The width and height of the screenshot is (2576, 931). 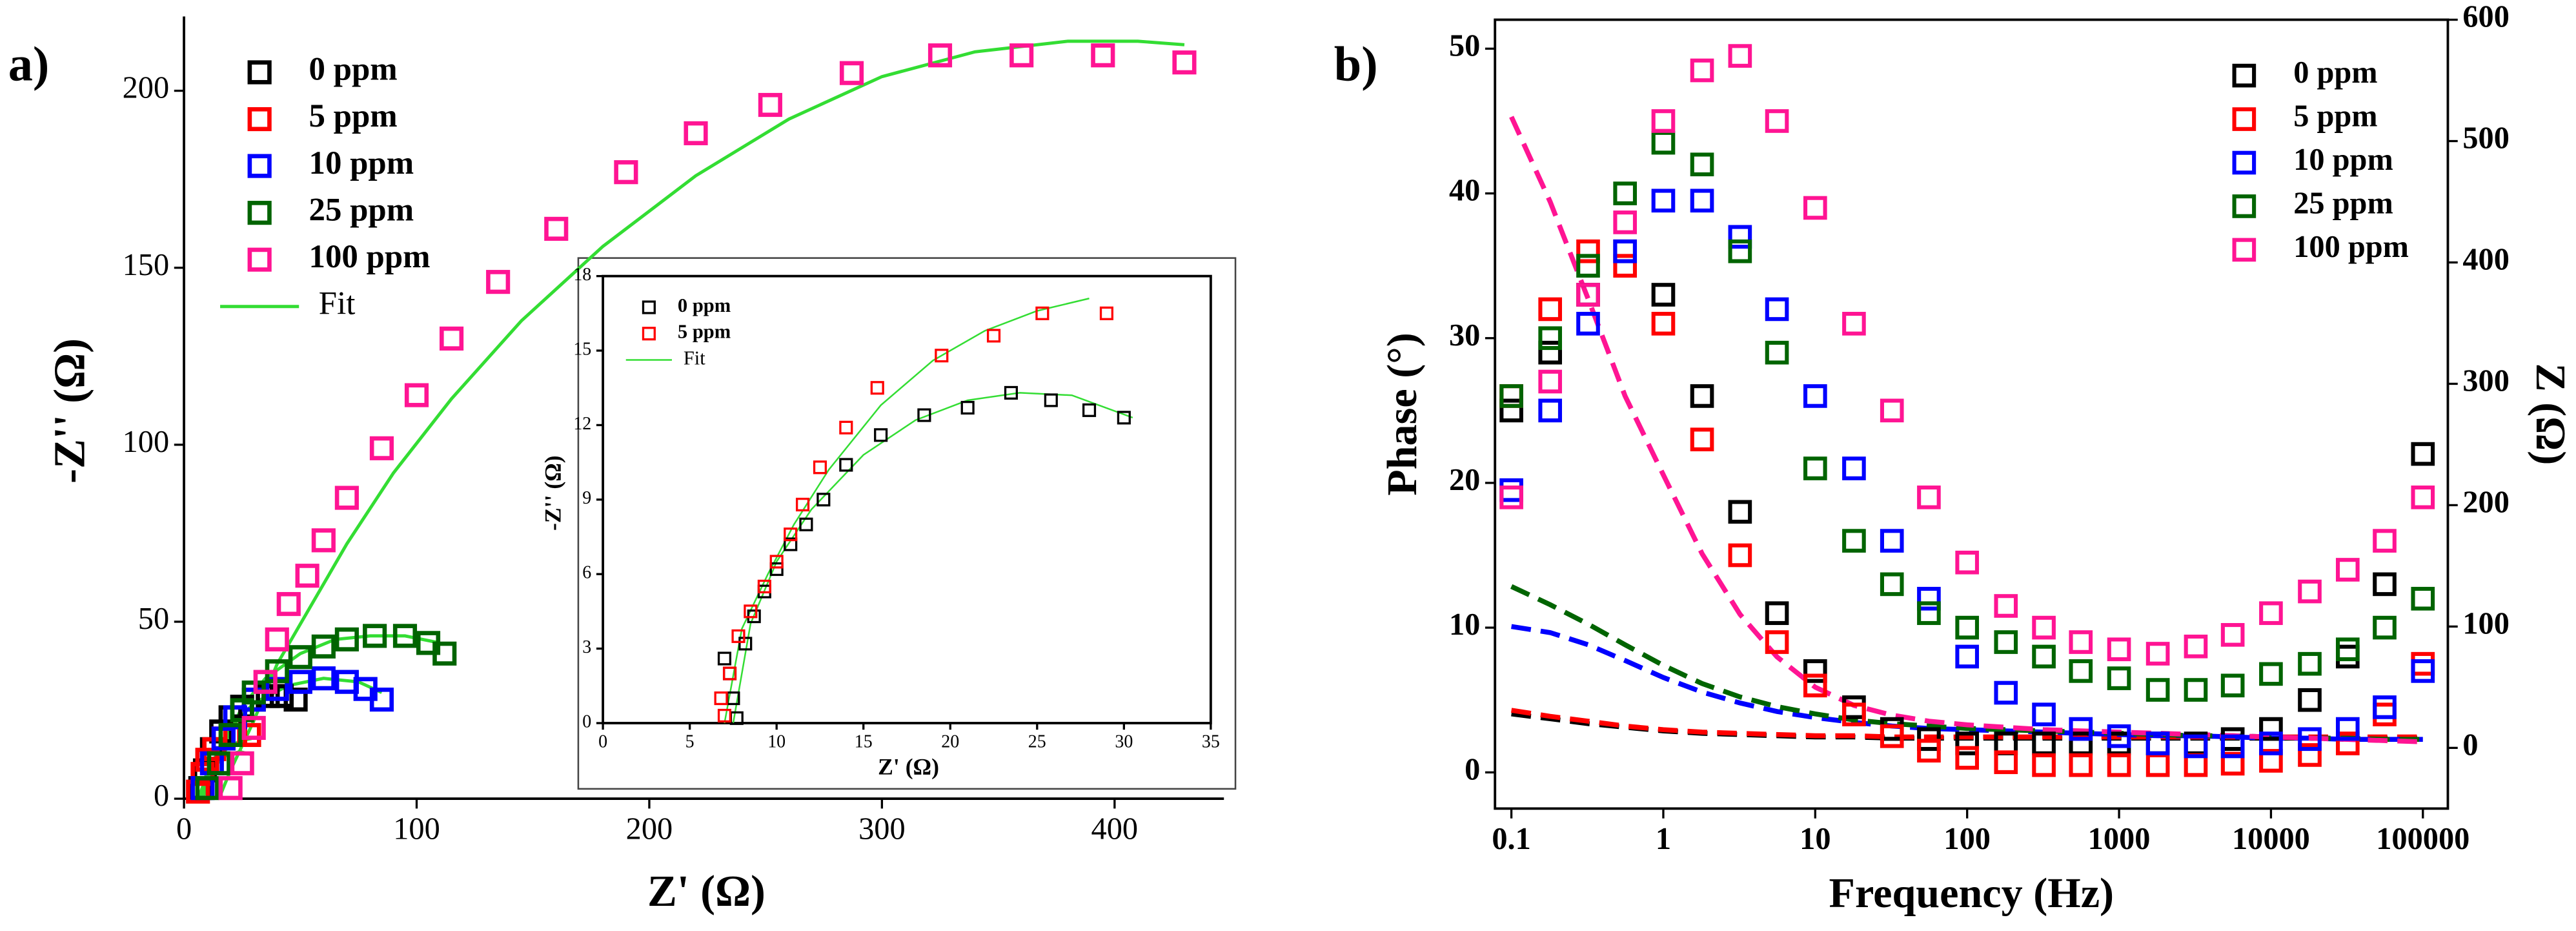 I want to click on x-tick-label: 20, so click(x=950, y=742).